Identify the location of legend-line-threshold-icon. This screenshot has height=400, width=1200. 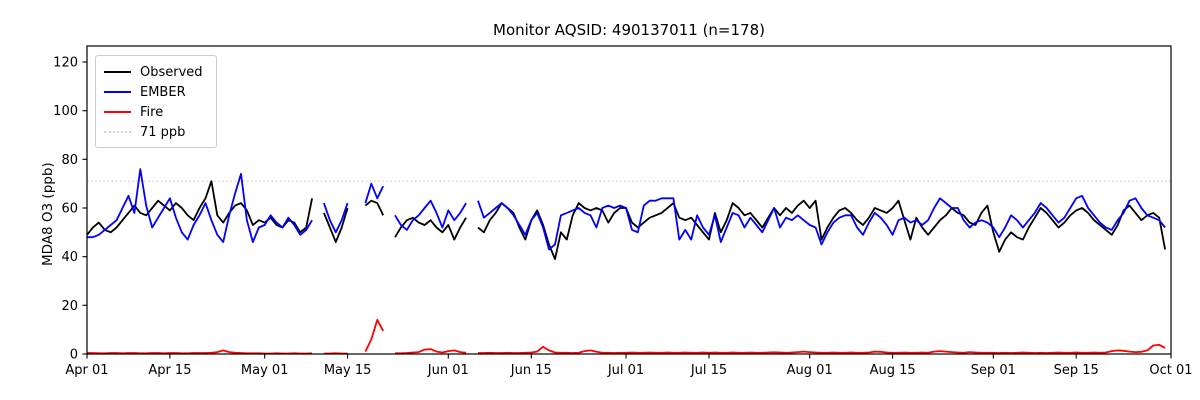
(117, 132).